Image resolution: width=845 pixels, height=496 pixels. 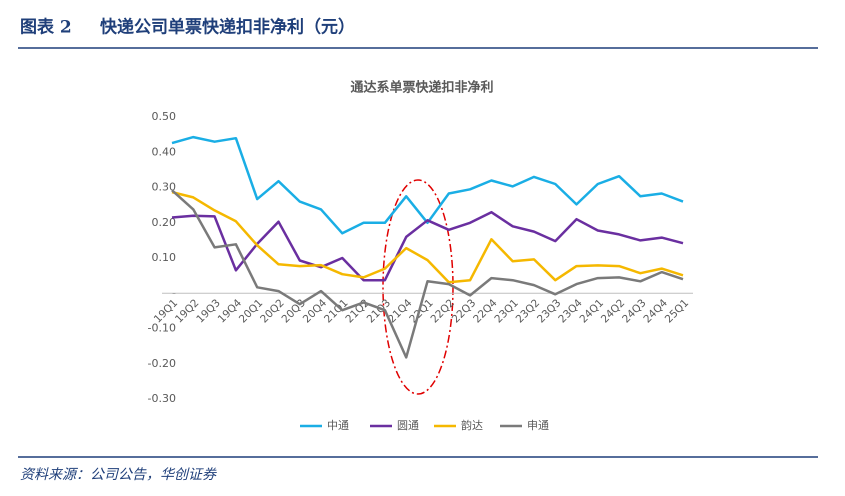 What do you see at coordinates (338, 425) in the screenshot?
I see `legend-label: 中通` at bounding box center [338, 425].